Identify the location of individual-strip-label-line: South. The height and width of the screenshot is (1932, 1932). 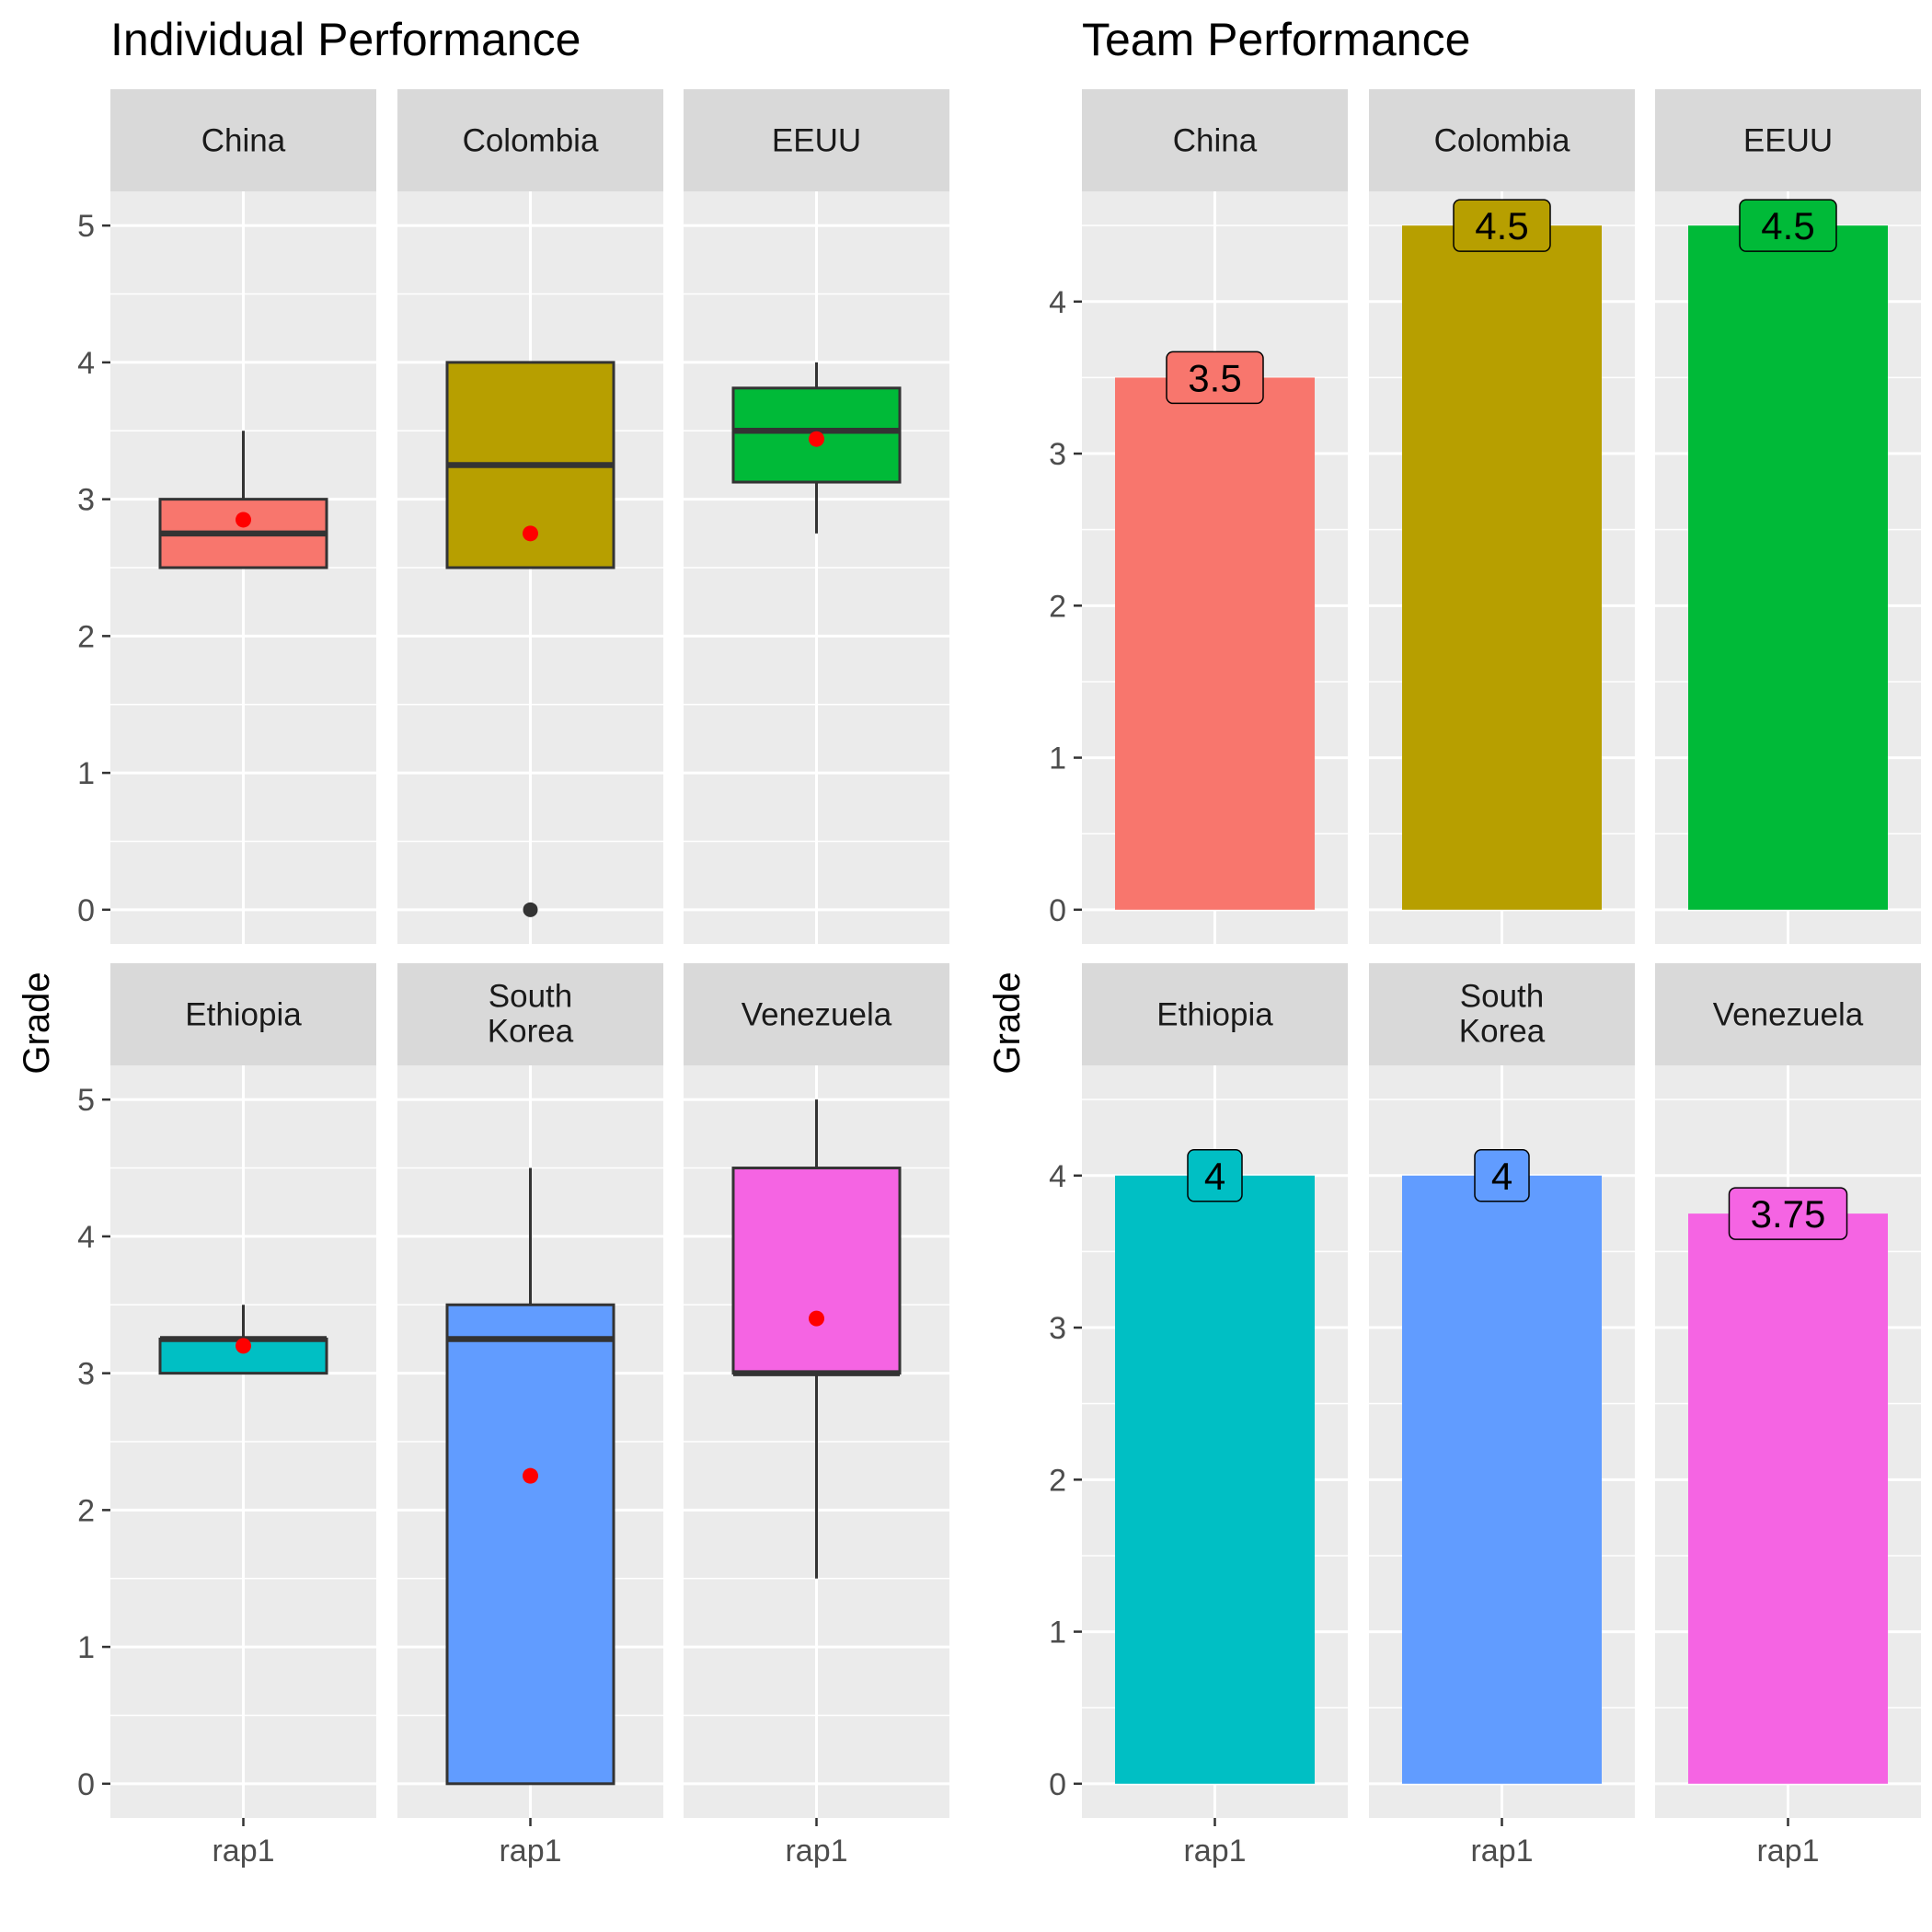
(530, 997).